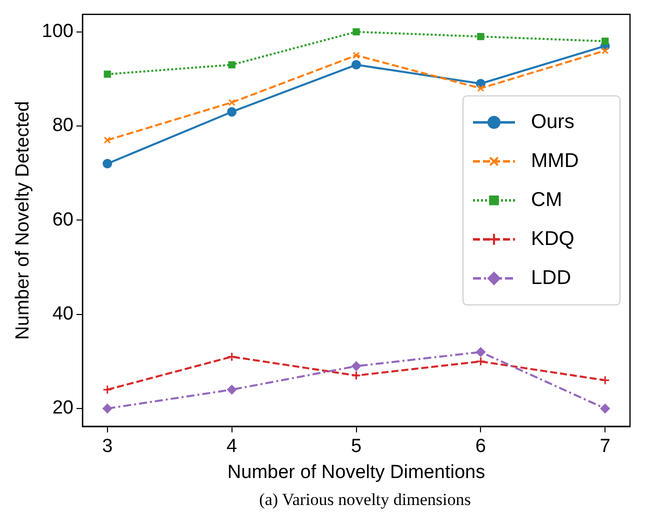  What do you see at coordinates (555, 161) in the screenshot?
I see `legend-label: MMD` at bounding box center [555, 161].